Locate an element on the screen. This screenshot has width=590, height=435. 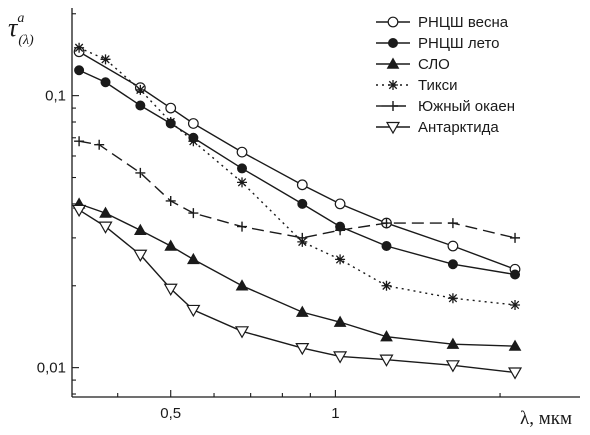
x-axis-label: λ, мкм is located at coordinates (546, 418).